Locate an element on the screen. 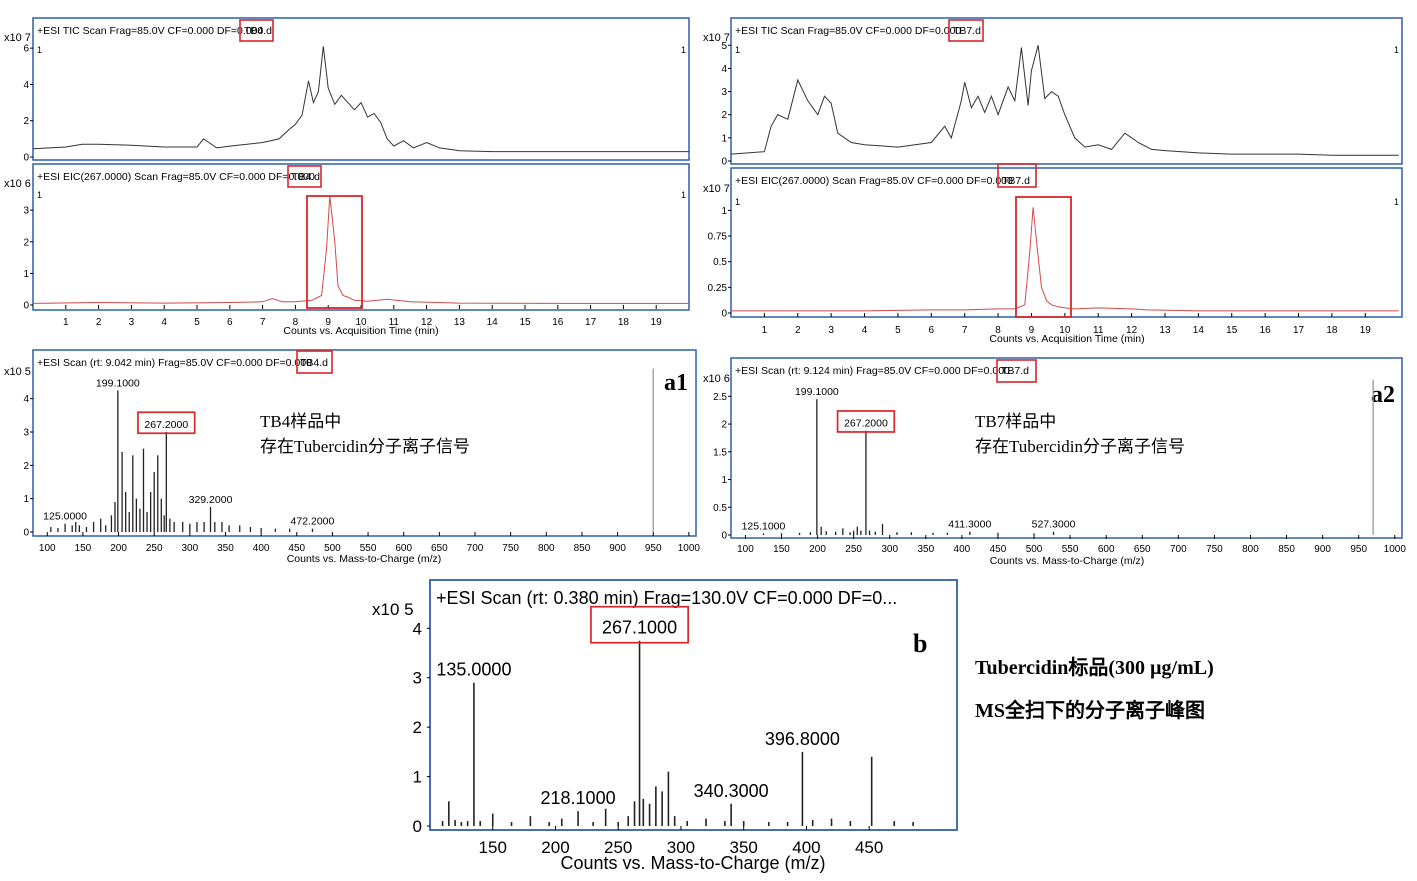  x-axis-label: Counts vs. Acquisition Time (min) is located at coordinates (360, 331).